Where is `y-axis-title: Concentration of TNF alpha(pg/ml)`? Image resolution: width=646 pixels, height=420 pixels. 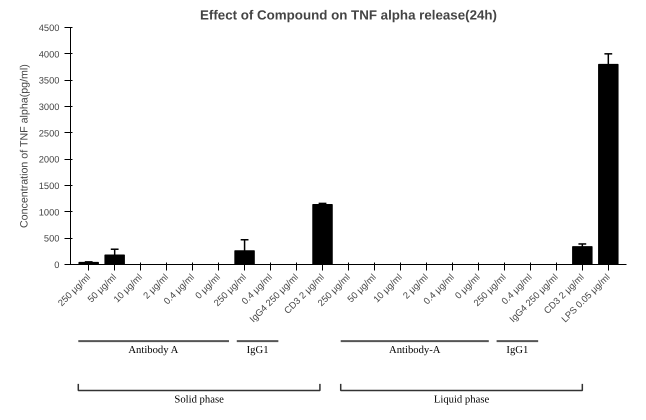
y-axis-title: Concentration of TNF alpha(pg/ml) is located at coordinates (24, 146).